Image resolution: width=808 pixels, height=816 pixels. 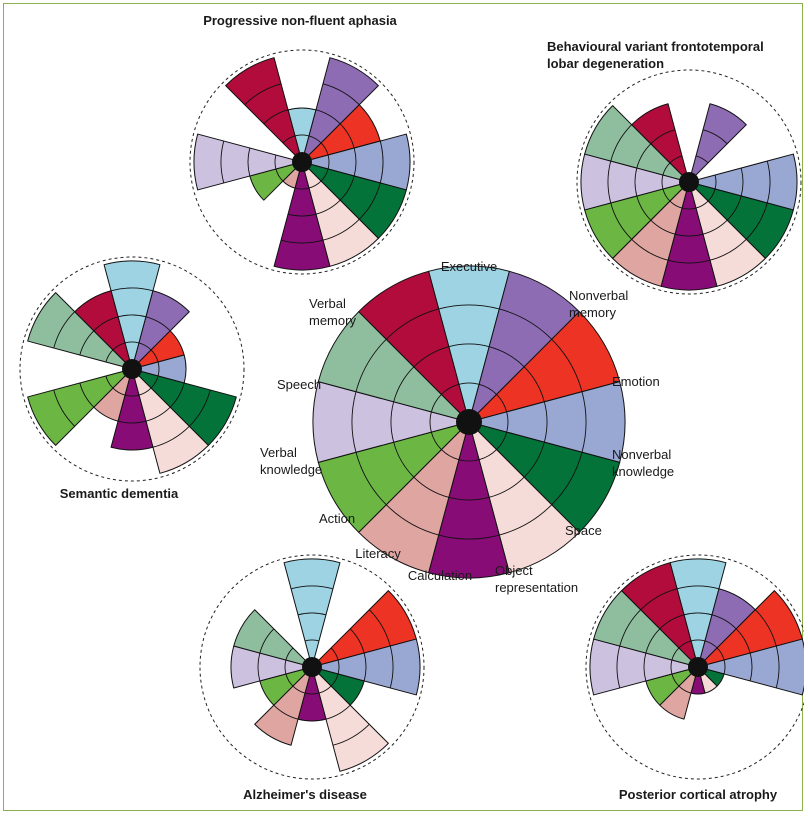 I want to click on sector-sd-object-representation, so click(x=170, y=421).